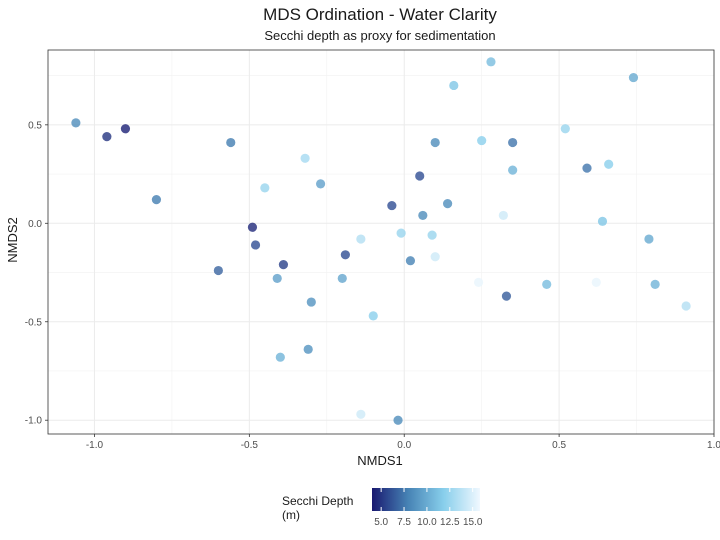 The height and width of the screenshot is (540, 720). I want to click on x-axis-ticks: -1.0 -0.5 0.0 0.5 1.0, so click(403, 442).